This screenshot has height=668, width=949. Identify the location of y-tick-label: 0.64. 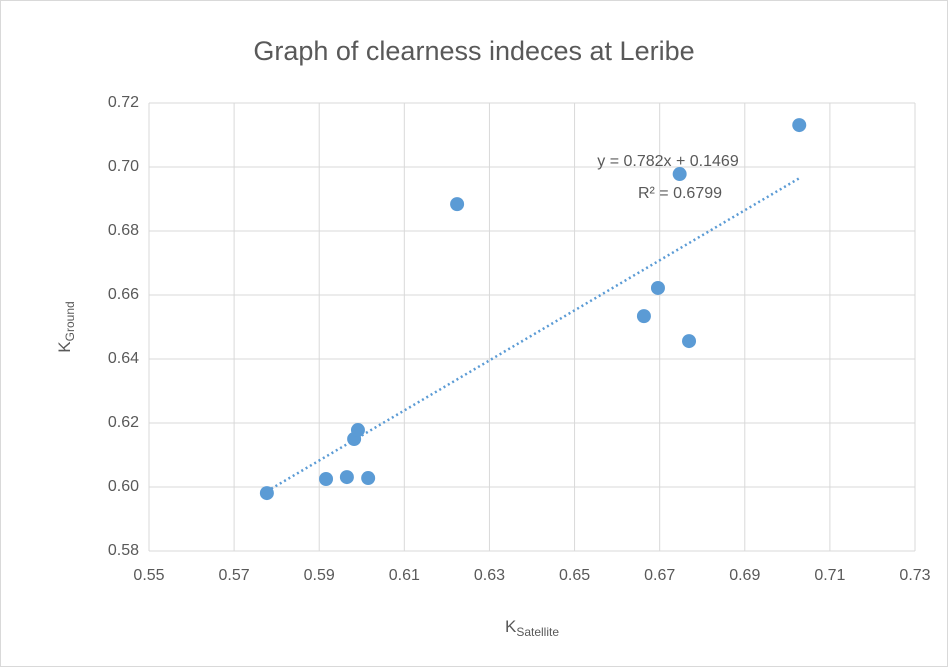
(123, 358).